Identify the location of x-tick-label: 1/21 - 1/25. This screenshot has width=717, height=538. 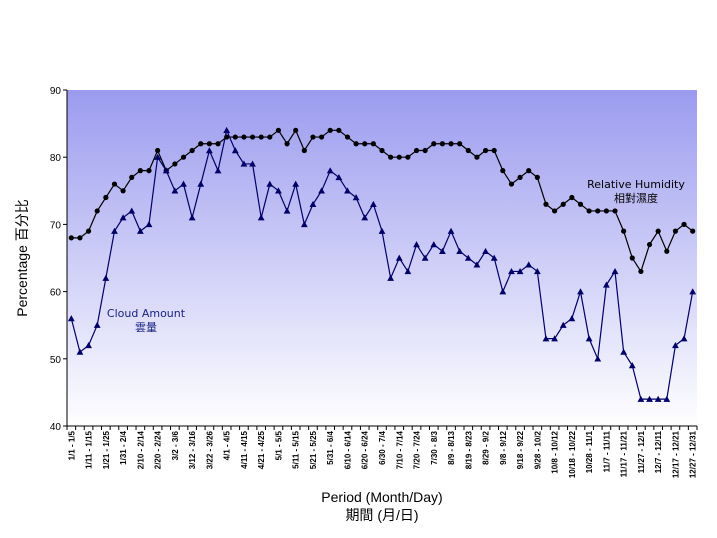
(106, 449).